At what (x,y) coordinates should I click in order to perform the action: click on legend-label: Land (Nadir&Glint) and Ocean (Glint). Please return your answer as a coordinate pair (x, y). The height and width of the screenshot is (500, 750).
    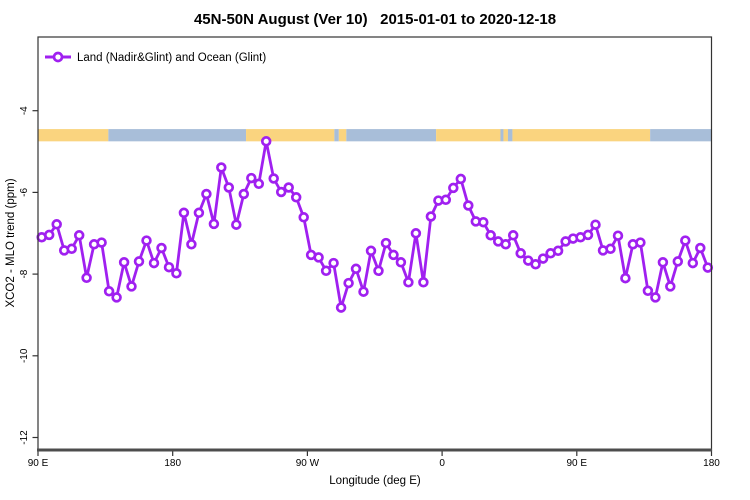
    Looking at the image, I should click on (171, 58).